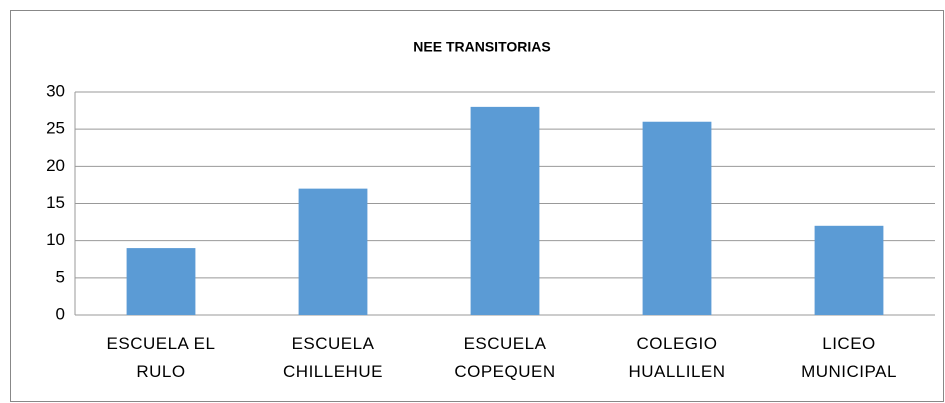  I want to click on x-tick-label: ESCUELA COPEQUEN, so click(505, 357).